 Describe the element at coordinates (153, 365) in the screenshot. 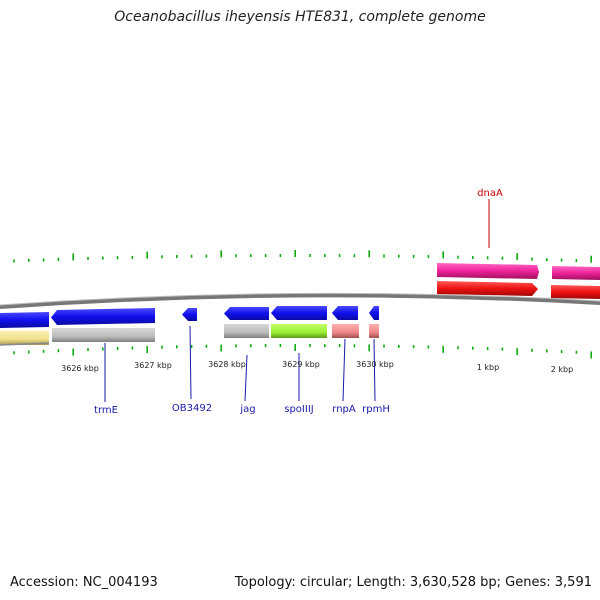

I see `tick-label: 3627 kbp` at that location.